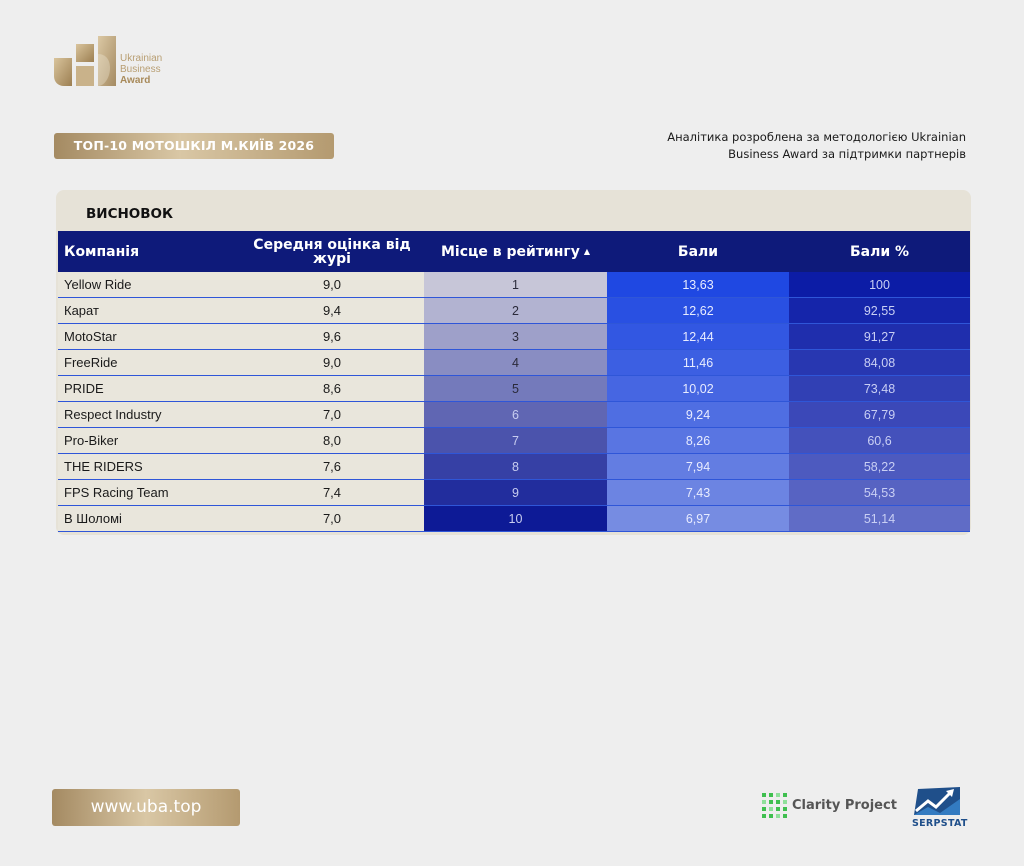  Describe the element at coordinates (698, 492) in the screenshot. I see `cell-points: 7,43` at that location.